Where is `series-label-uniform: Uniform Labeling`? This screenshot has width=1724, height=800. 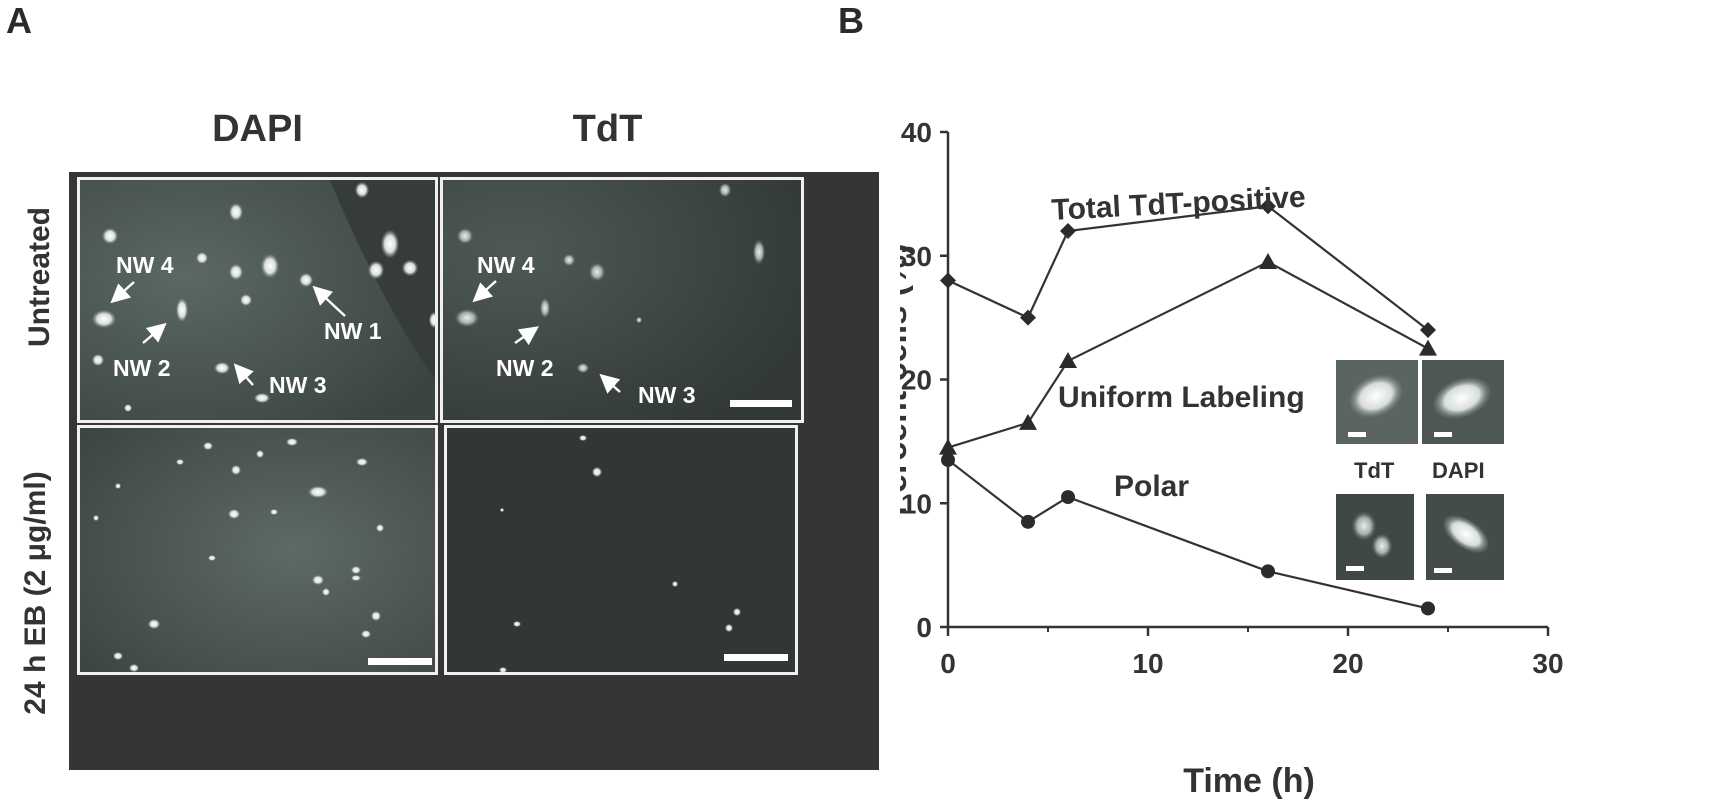 series-label-uniform: Uniform Labeling is located at coordinates (1181, 397).